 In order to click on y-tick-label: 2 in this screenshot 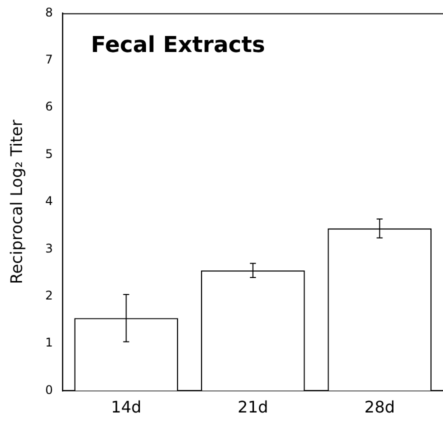, I will do `click(49, 295)`.